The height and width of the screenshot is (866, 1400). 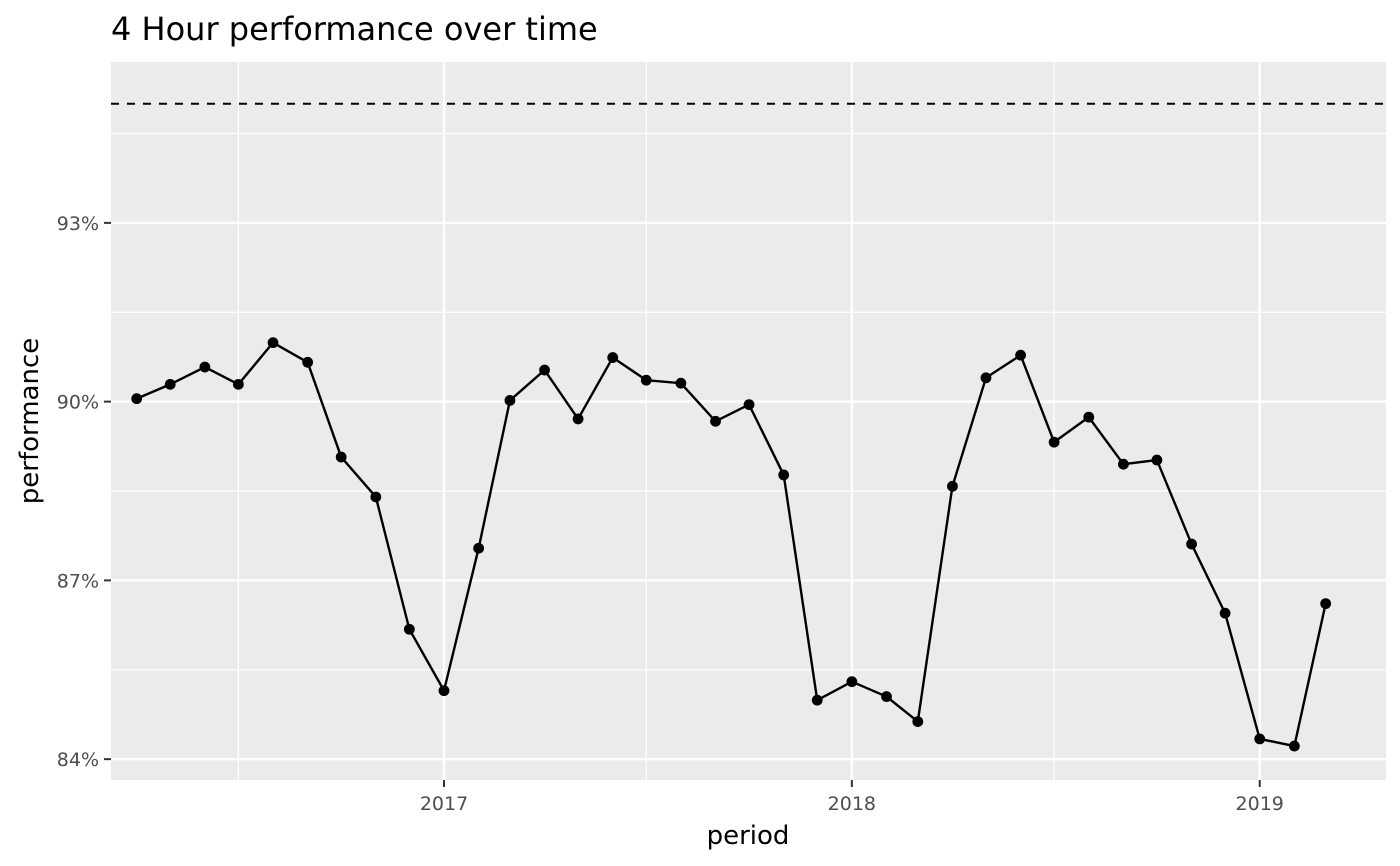 What do you see at coordinates (78, 224) in the screenshot?
I see `y-tick-label: 93%` at bounding box center [78, 224].